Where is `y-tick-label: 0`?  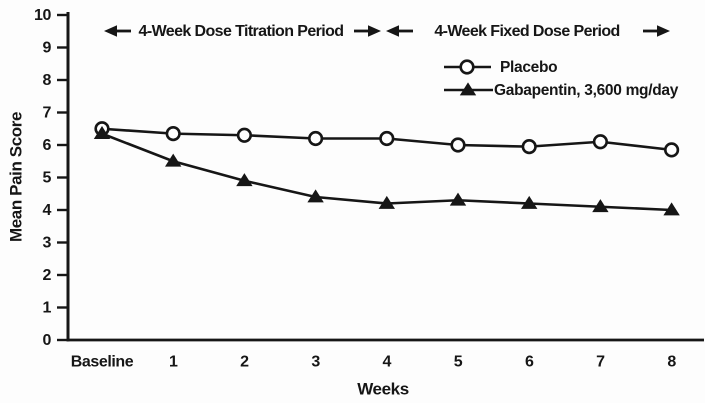 y-tick-label: 0 is located at coordinates (47, 340).